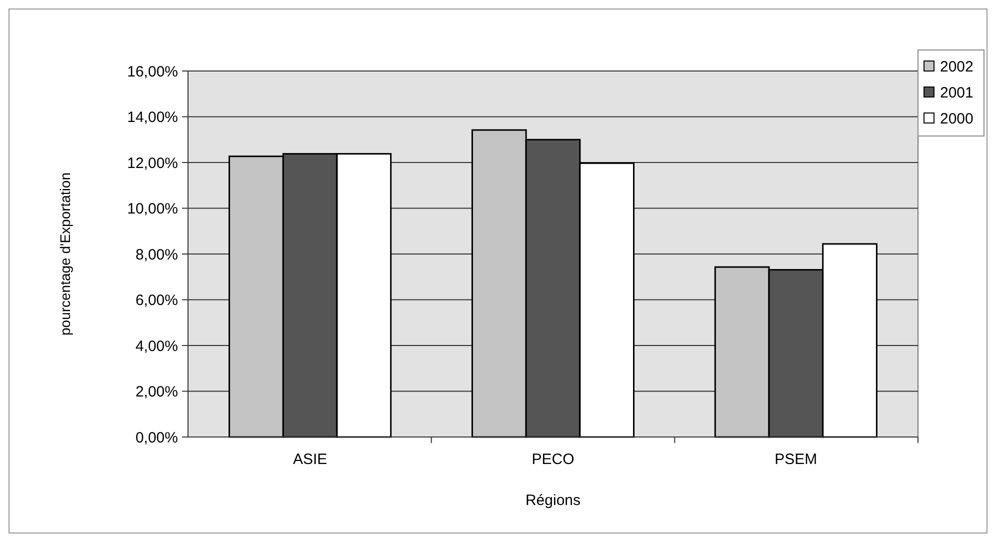  What do you see at coordinates (65, 254) in the screenshot?
I see `y-axis-title: pourcentage d'Exportation` at bounding box center [65, 254].